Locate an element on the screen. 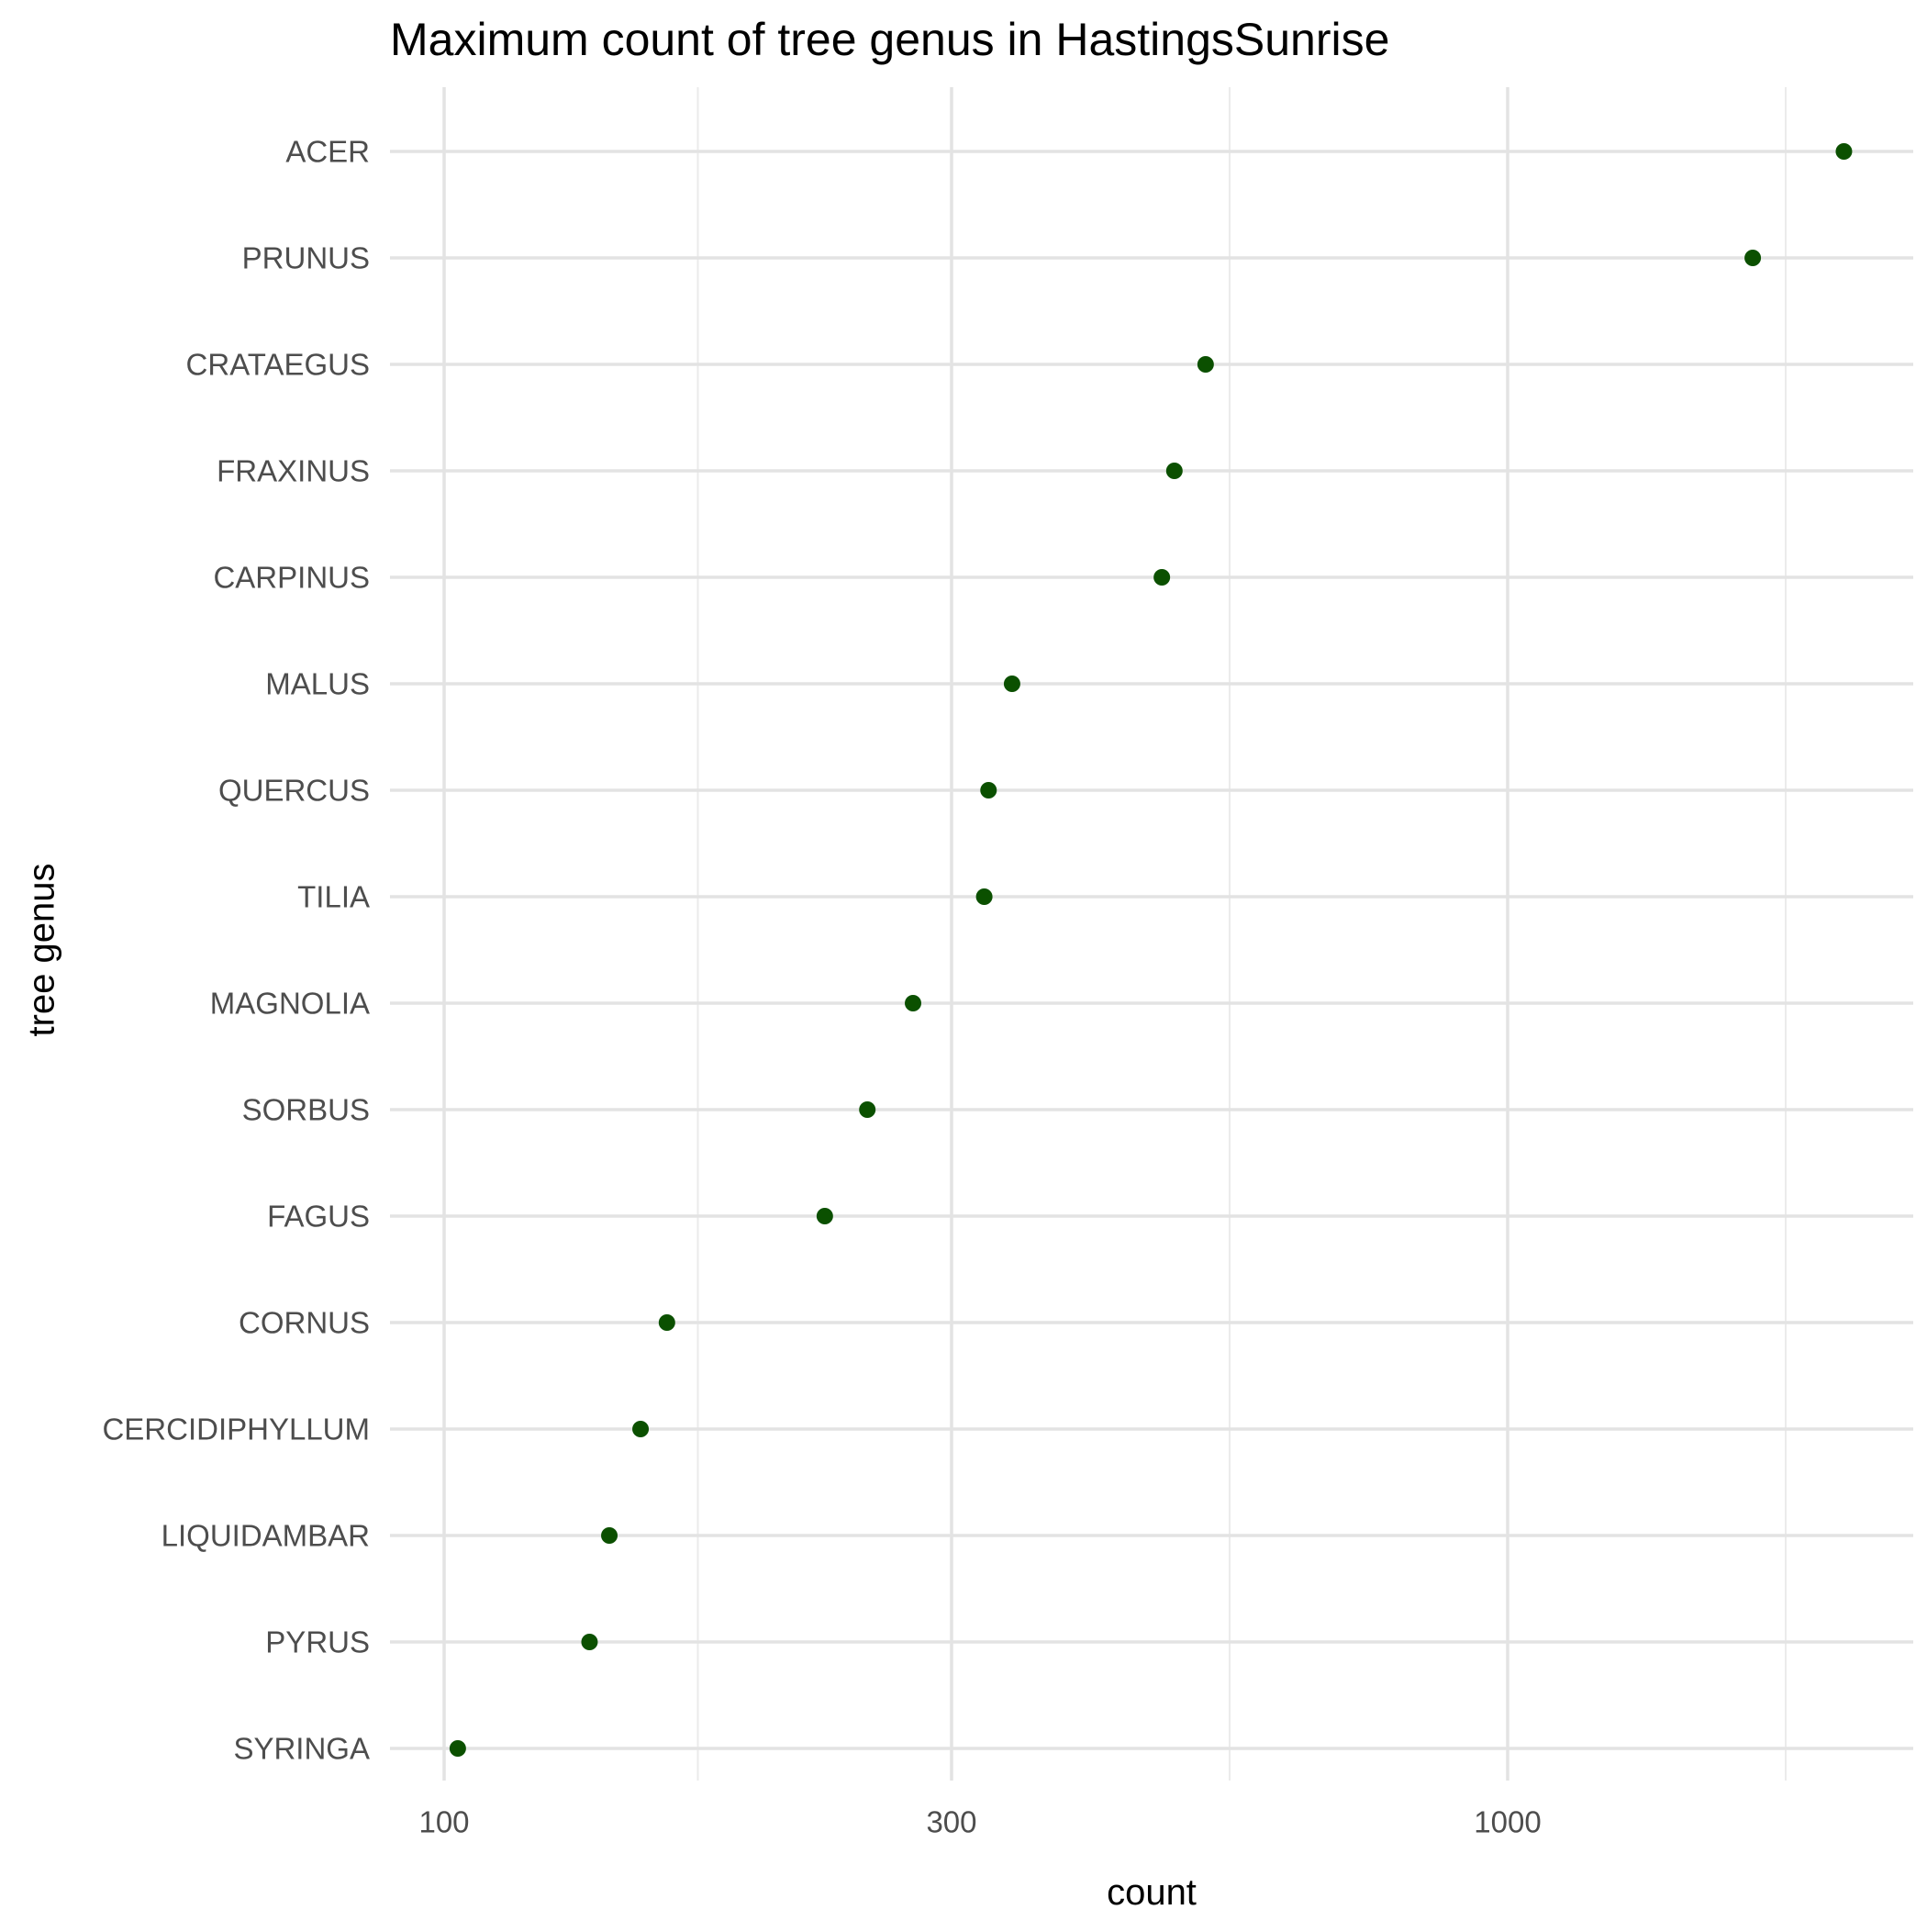 The height and width of the screenshot is (1932, 1927). x-axis-title: count is located at coordinates (1152, 1892).